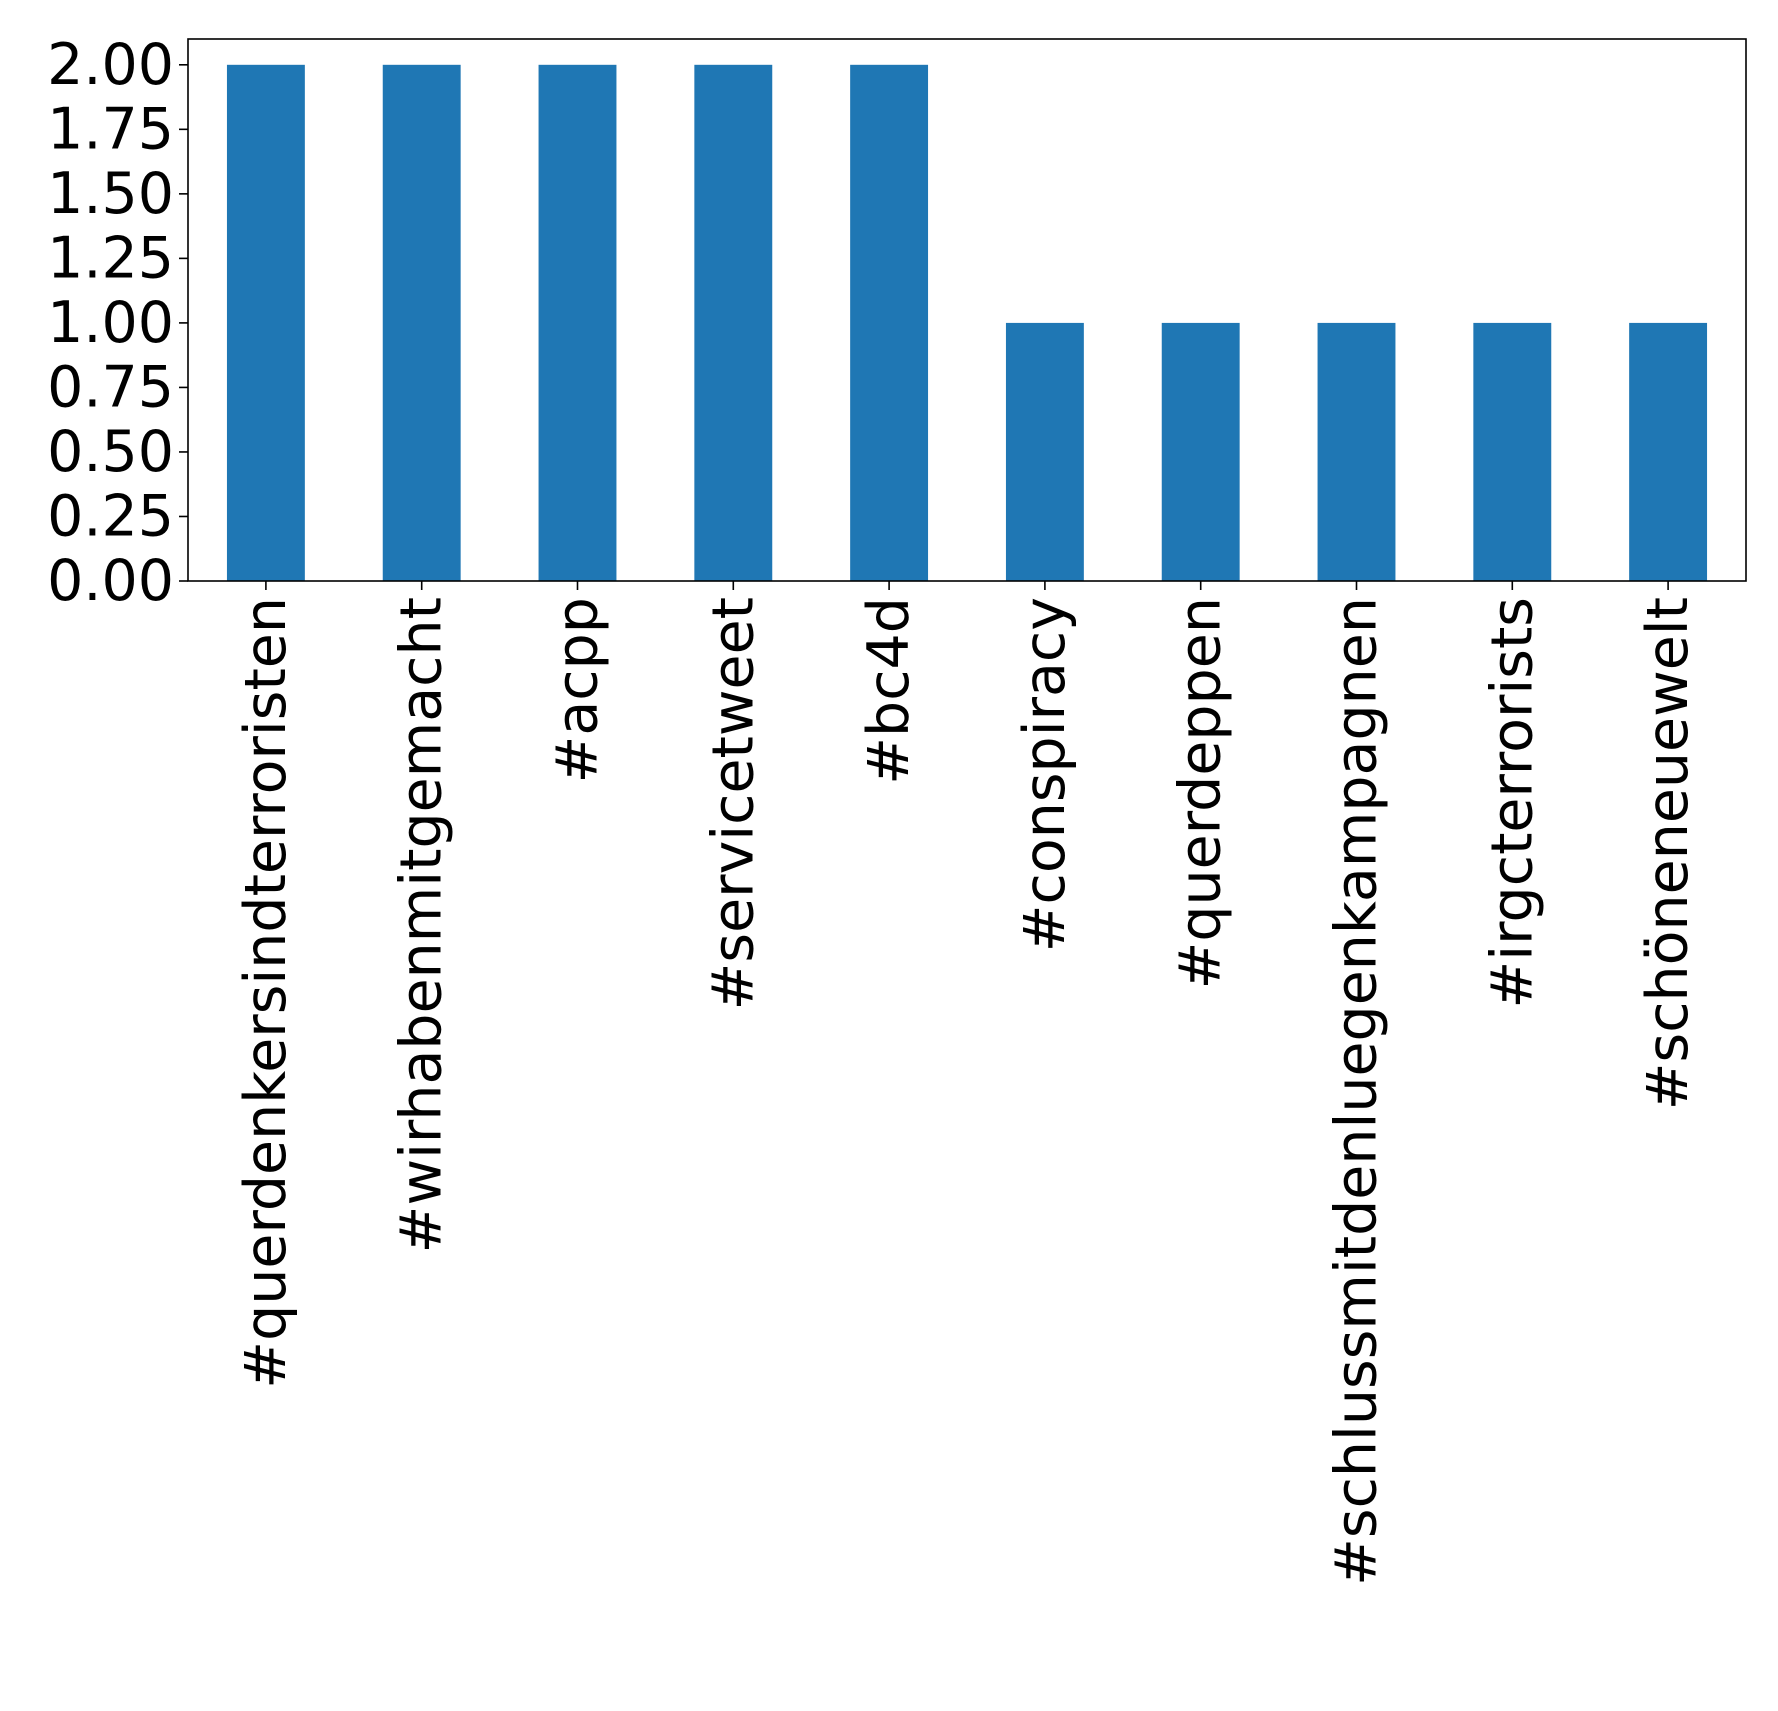 The width and height of the screenshot is (1778, 1711). What do you see at coordinates (889, 691) in the screenshot?
I see `x-tick-label: #bc4d` at bounding box center [889, 691].